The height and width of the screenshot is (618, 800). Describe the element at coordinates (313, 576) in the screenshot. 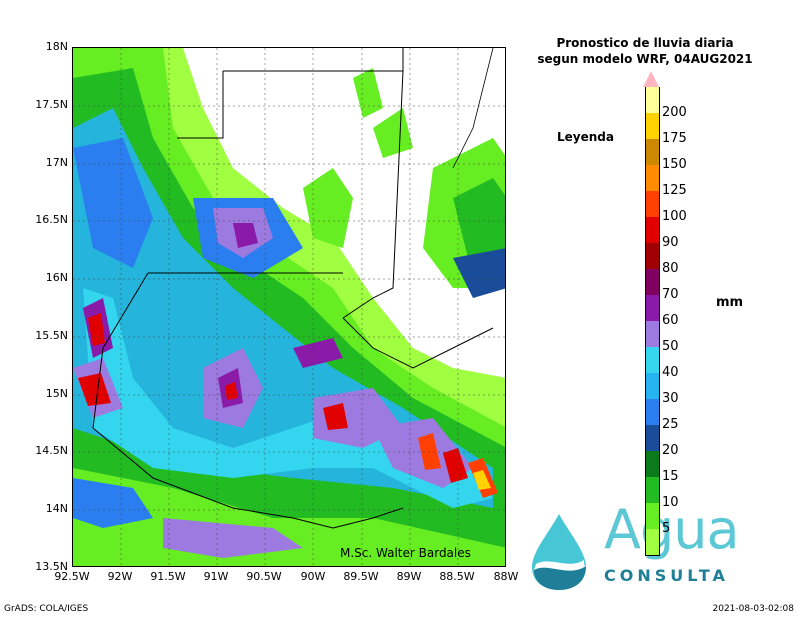

I see `x-tick: 90W` at that location.